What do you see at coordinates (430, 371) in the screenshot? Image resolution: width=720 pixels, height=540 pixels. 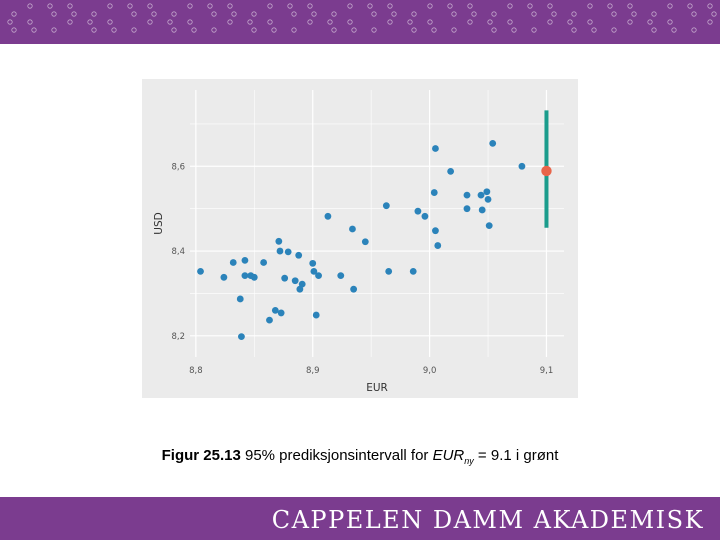 I see `x-tick-label: 9,0` at bounding box center [430, 371].